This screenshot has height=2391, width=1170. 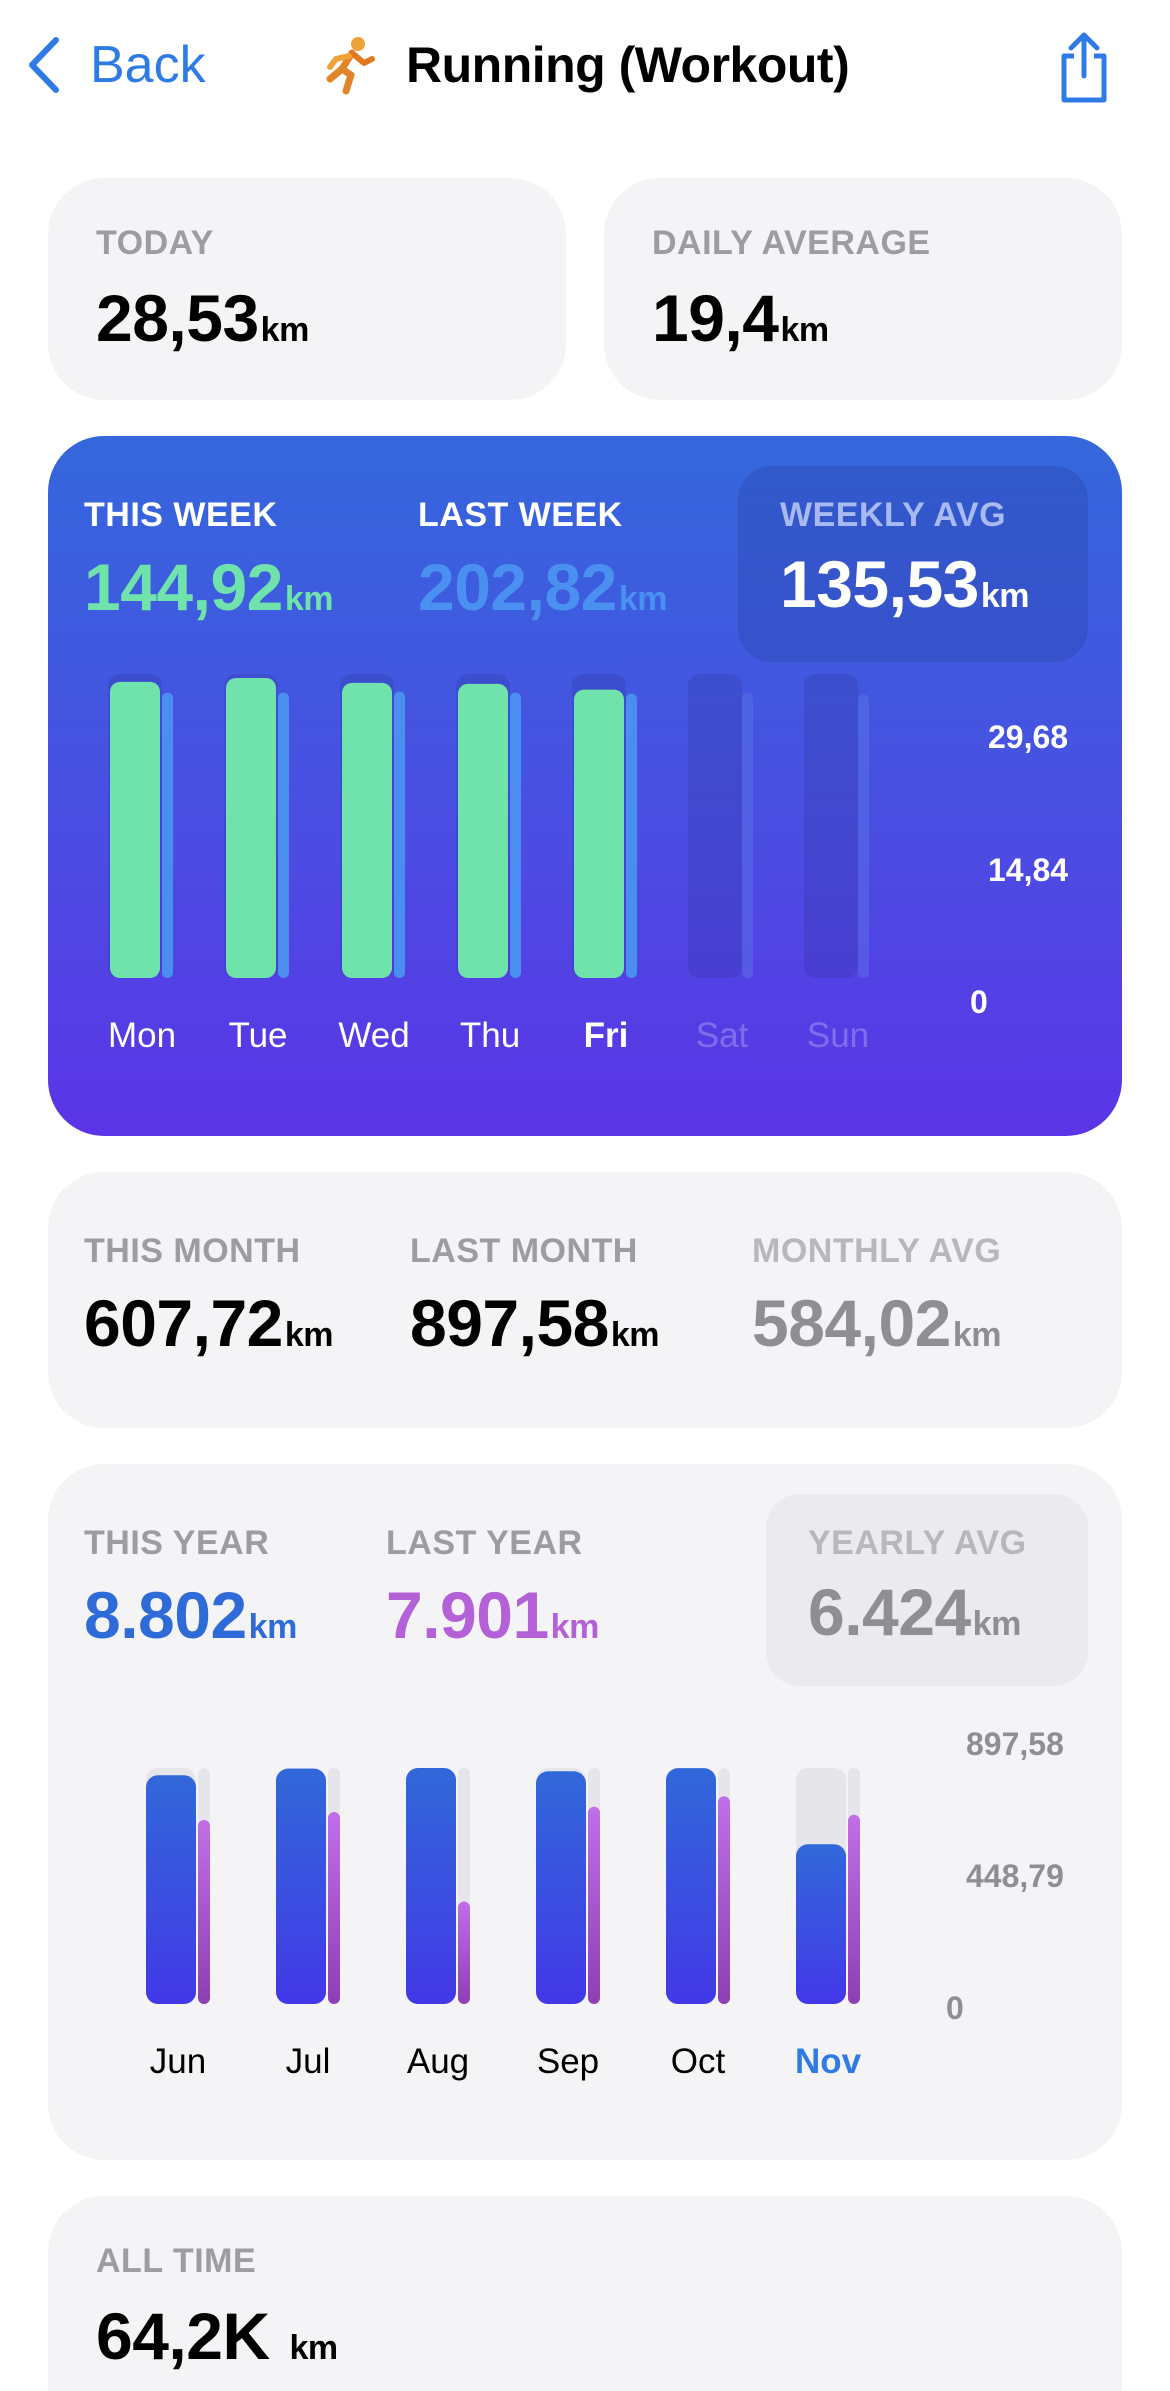 I want to click on monthly-bar-chart, so click(x=503, y=1886).